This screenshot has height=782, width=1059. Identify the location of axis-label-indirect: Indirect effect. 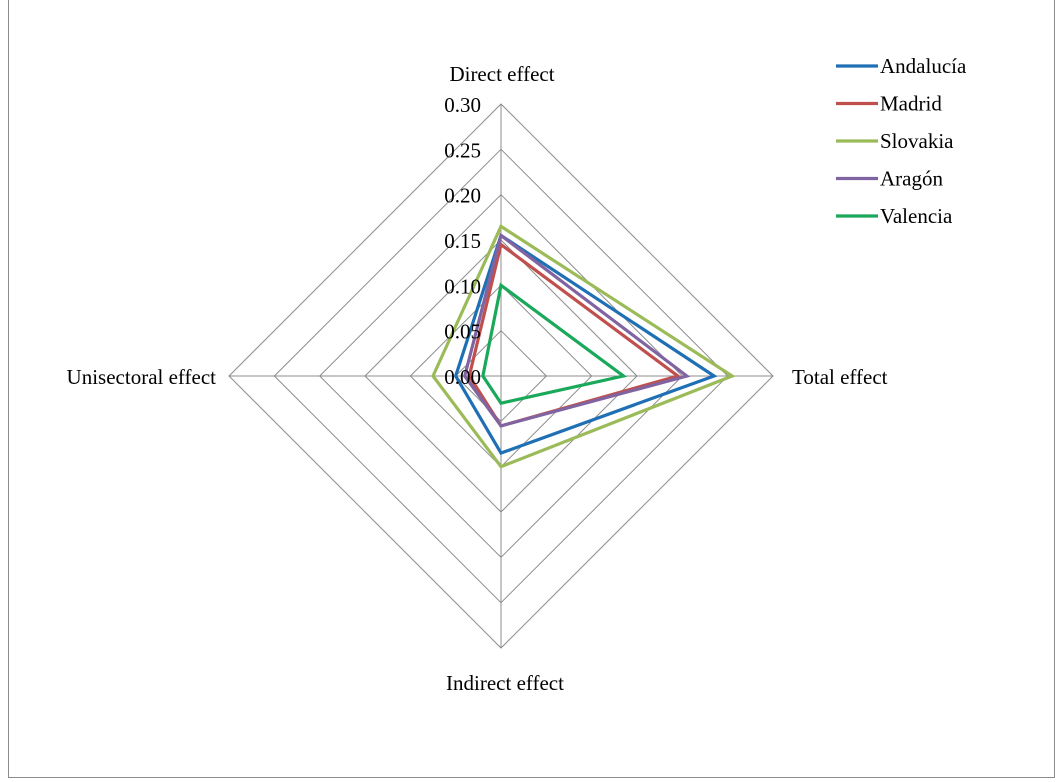
(505, 683).